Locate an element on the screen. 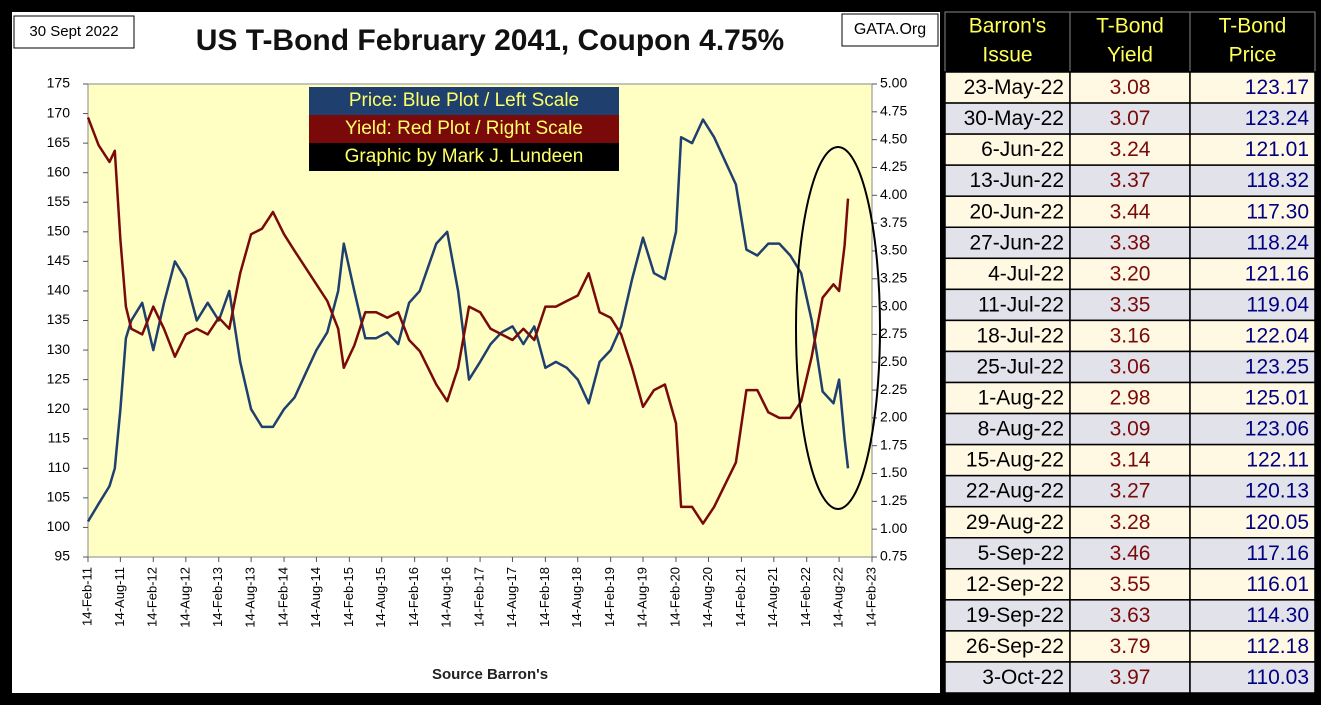 This screenshot has width=1321, height=705. table-cell-text: 3.28 is located at coordinates (1130, 522).